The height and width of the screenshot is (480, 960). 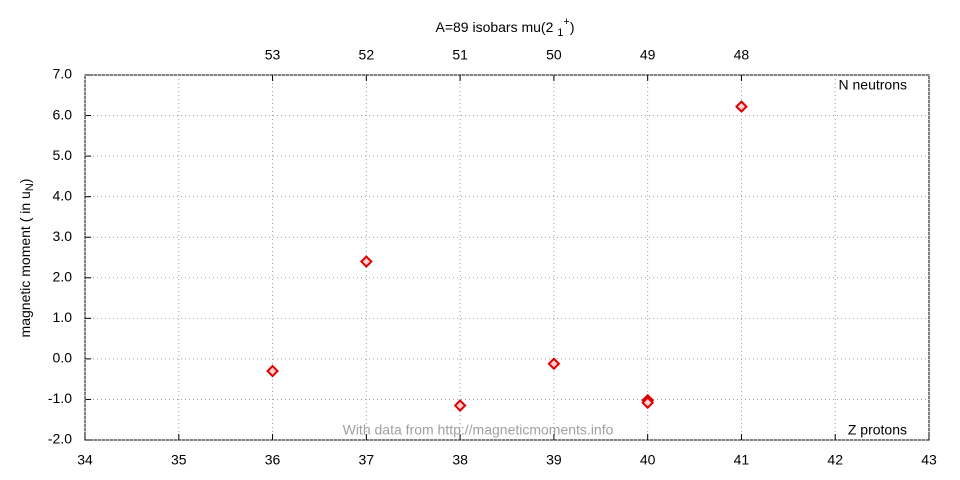 I want to click on x-tick-label: 42, so click(x=835, y=460).